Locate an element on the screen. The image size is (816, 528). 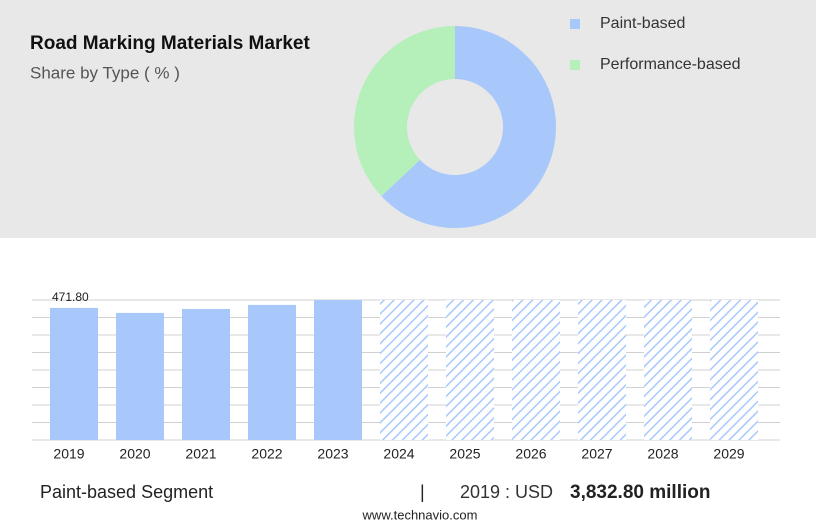
year-label: 2019 : USD is located at coordinates (506, 492).